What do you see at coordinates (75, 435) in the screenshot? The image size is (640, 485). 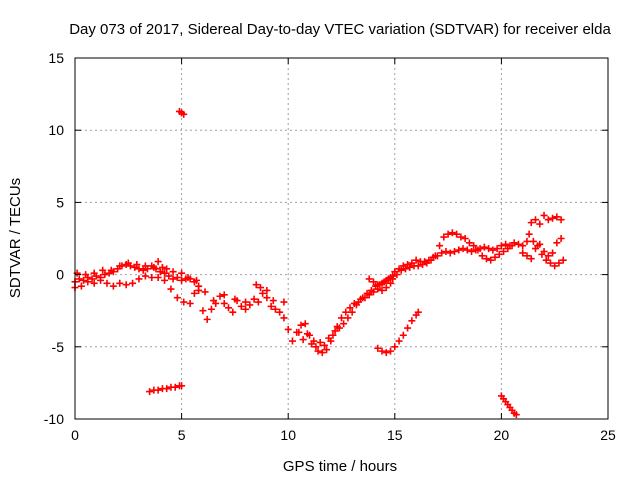 I see `x-tick-label: 0` at bounding box center [75, 435].